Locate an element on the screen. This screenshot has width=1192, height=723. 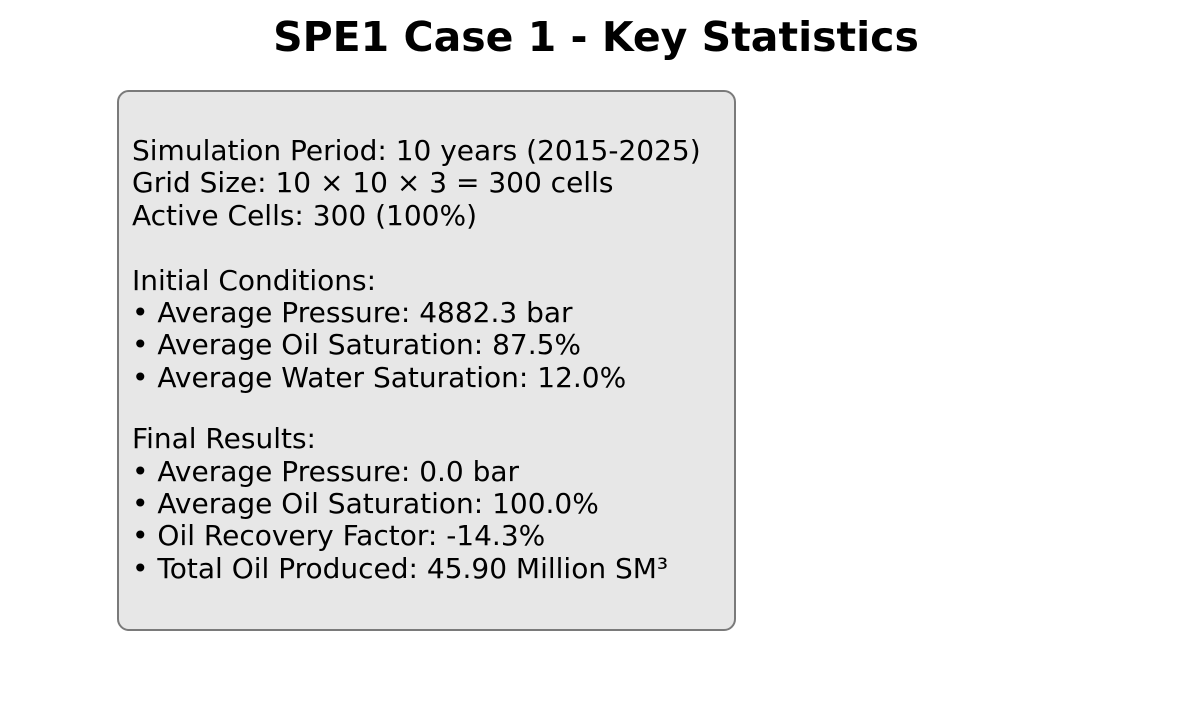
oil-recovery-factor: • Oil Recovery Factor: -14.3% is located at coordinates (339, 536).